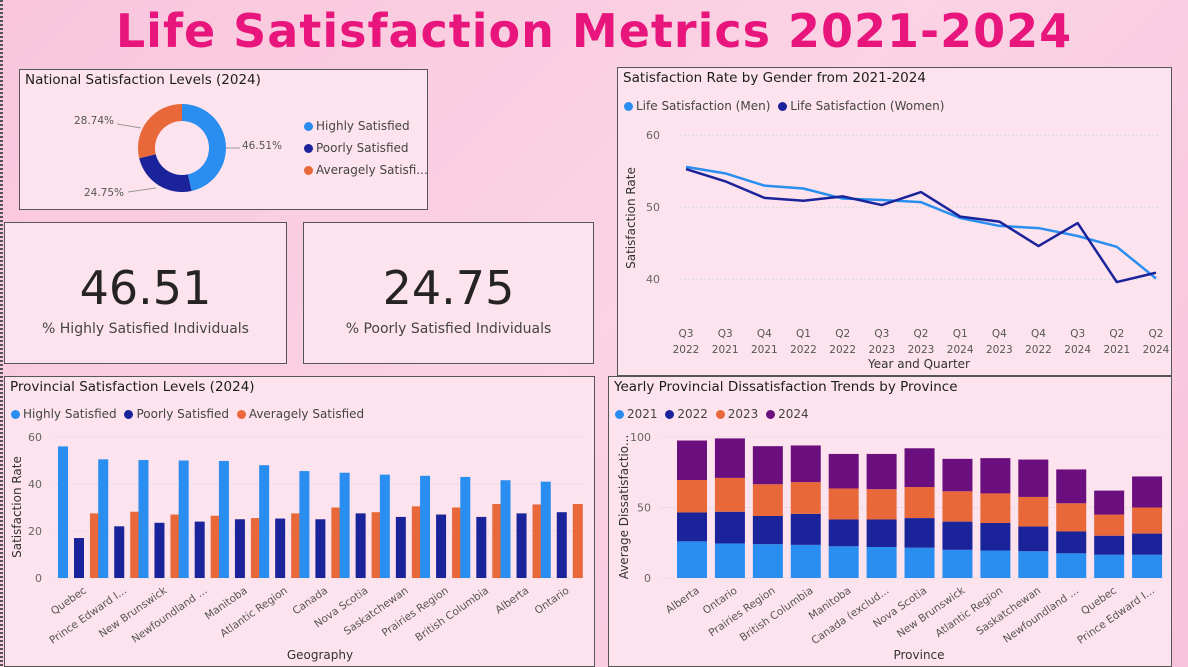 Image resolution: width=1188 pixels, height=667 pixels. I want to click on legend-2021: 2021, so click(636, 414).